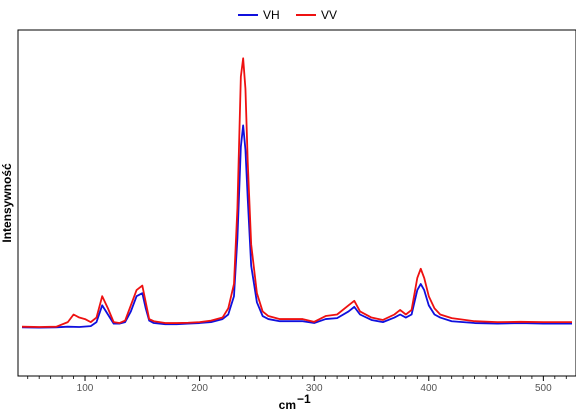  Describe the element at coordinates (287, 405) in the screenshot. I see `x-axis-title: cm` at that location.